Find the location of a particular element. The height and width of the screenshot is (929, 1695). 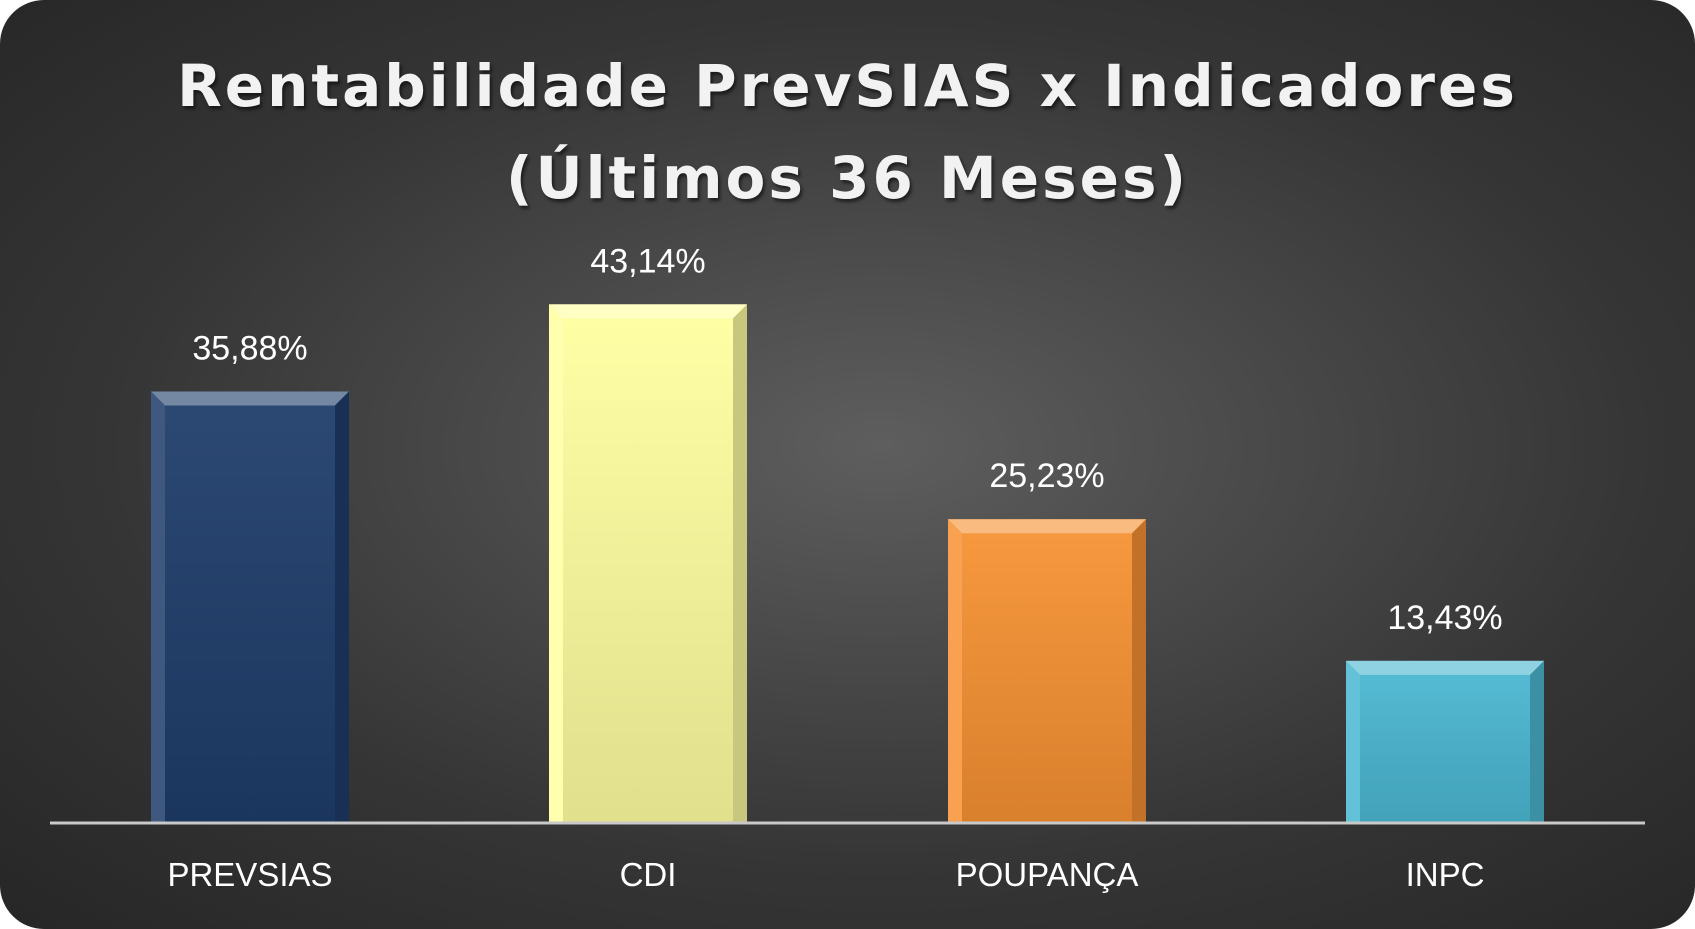

category-label: INPC is located at coordinates (1445, 874).